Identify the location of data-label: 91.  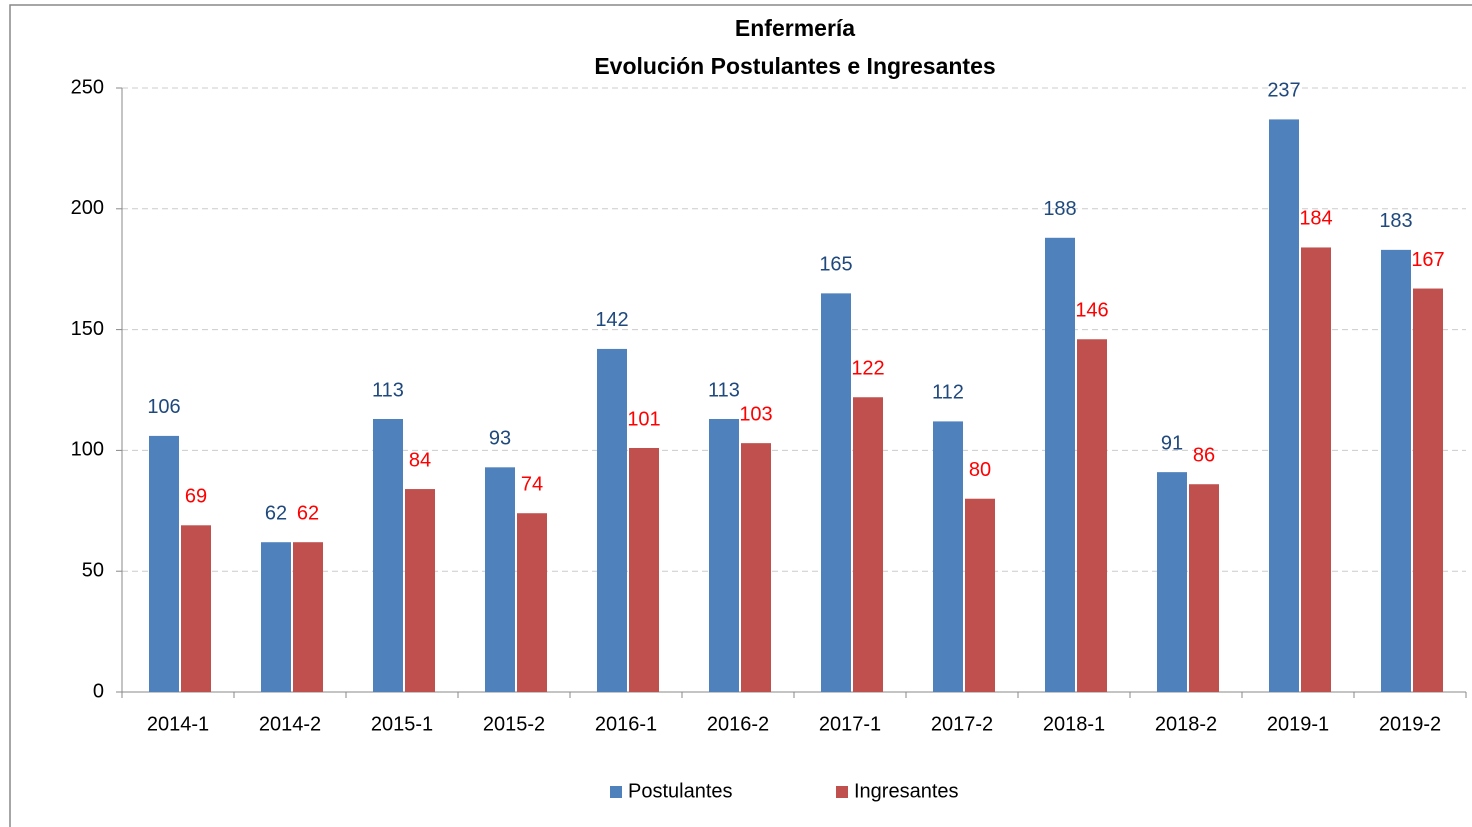
(1172, 443).